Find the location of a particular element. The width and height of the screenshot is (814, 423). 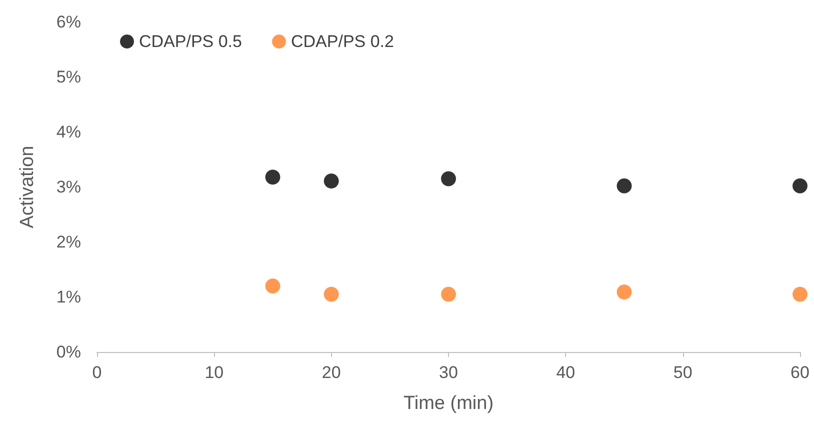

y-axis-title: Activation is located at coordinates (27, 187).